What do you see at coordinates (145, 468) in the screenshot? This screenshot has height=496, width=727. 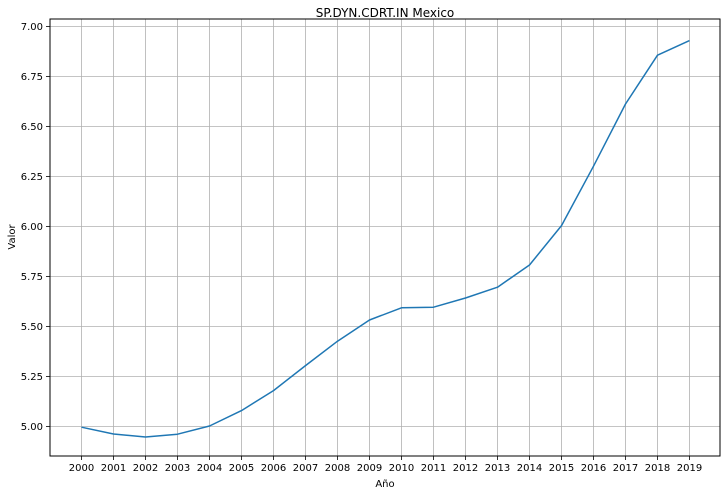 I see `x-tick-label: 2002` at bounding box center [145, 468].